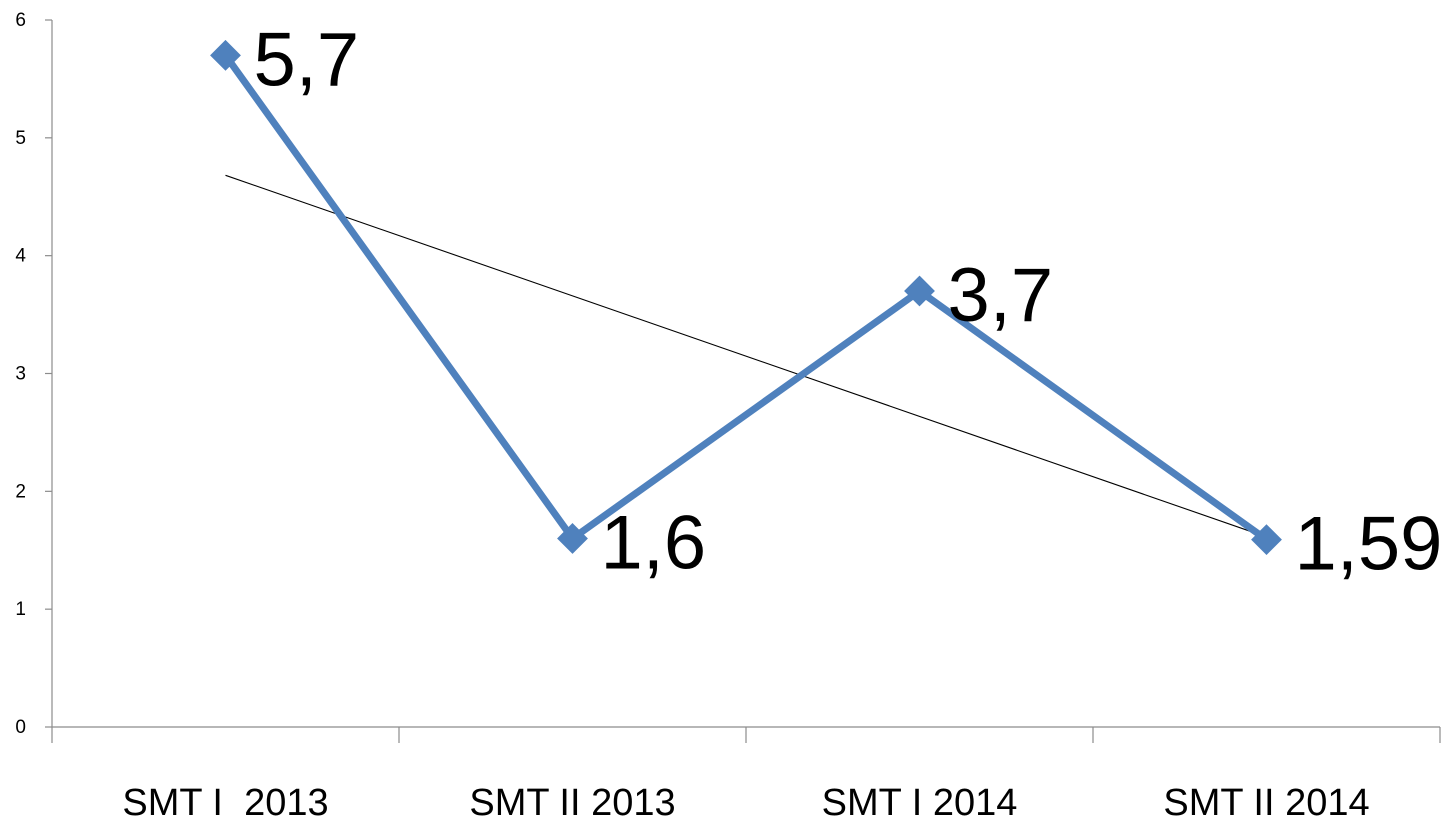 Image resolution: width=1453 pixels, height=829 pixels. Describe the element at coordinates (307, 59) in the screenshot. I see `data-label: 5,7` at that location.